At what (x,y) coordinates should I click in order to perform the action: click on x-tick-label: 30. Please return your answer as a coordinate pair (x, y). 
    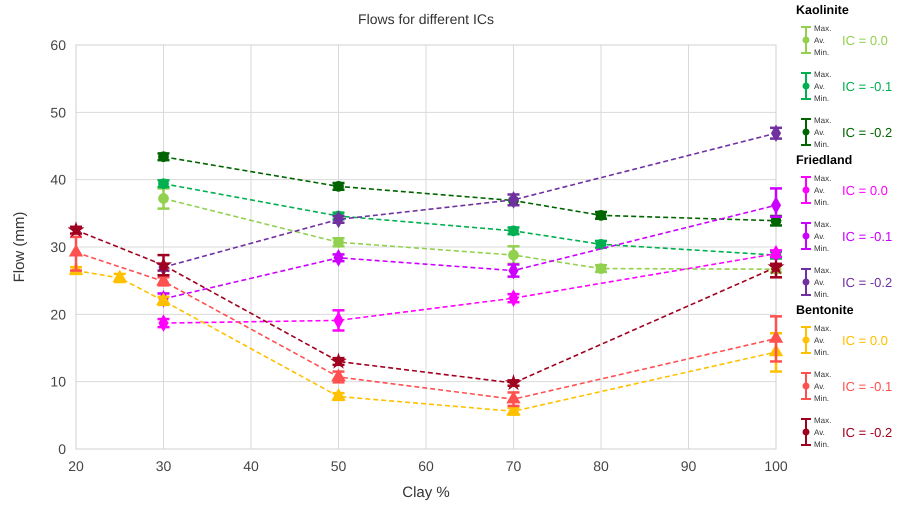
    Looking at the image, I should click on (164, 466).